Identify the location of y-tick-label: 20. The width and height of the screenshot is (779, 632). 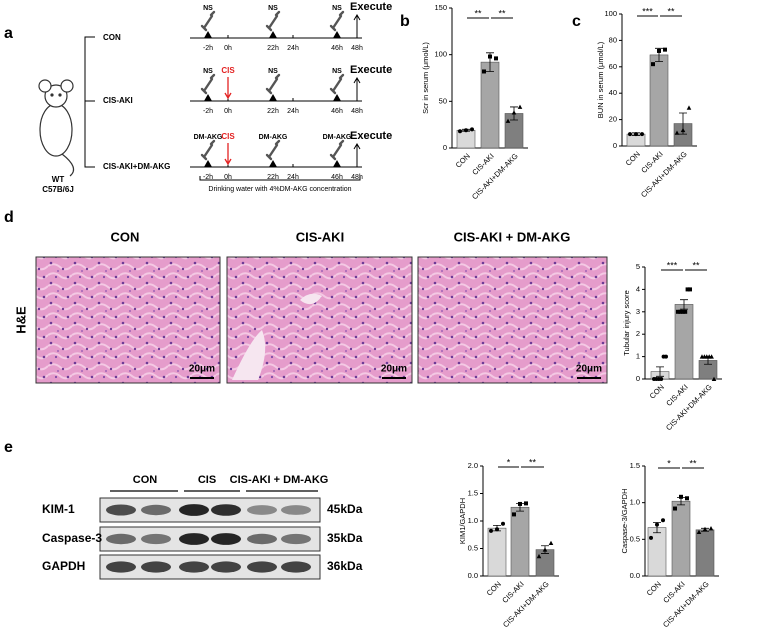
(613, 119).